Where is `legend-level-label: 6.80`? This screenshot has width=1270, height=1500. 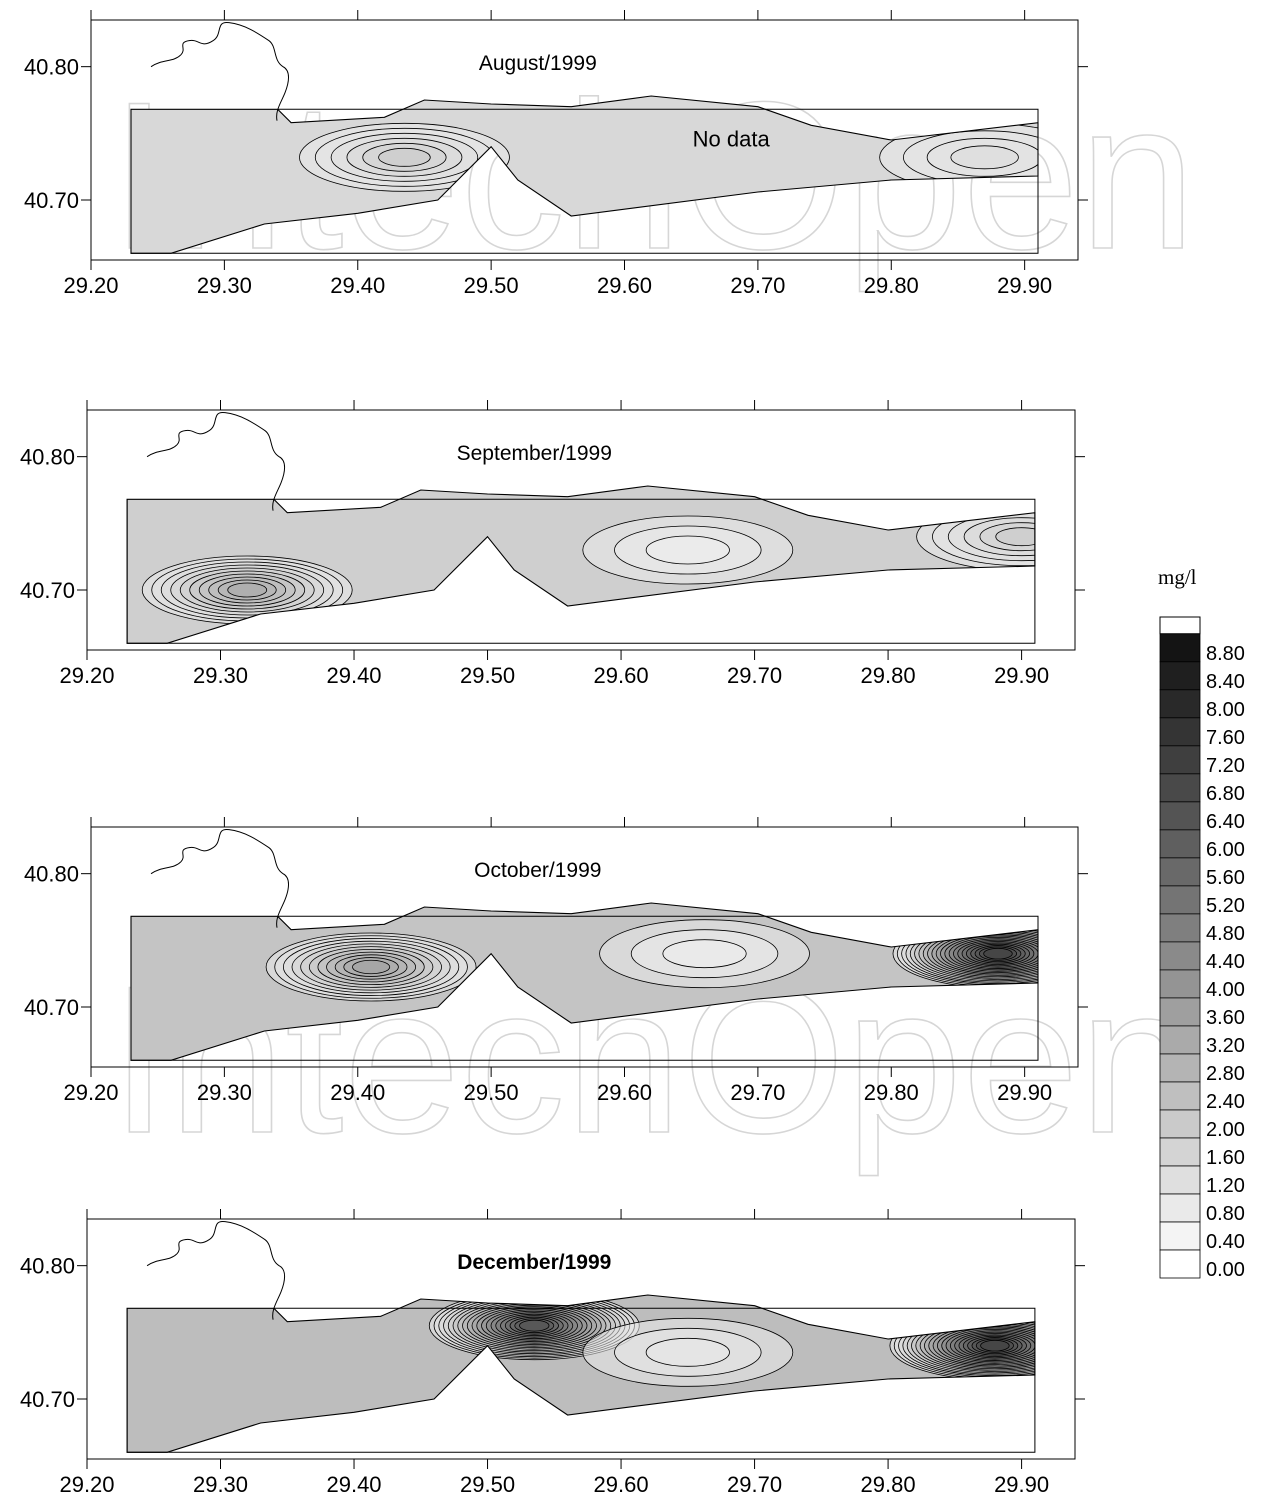
legend-level-label: 6.80 is located at coordinates (1225, 794).